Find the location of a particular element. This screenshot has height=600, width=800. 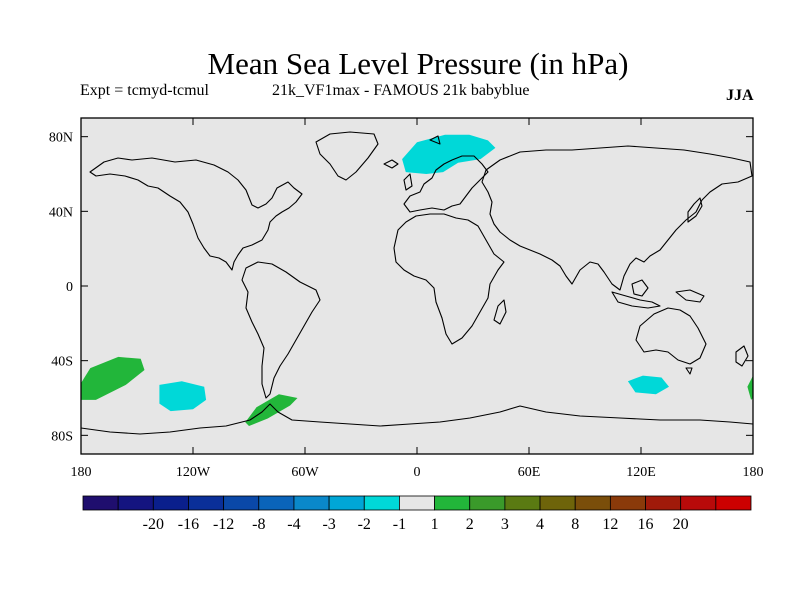

lat-tick-label: 0 is located at coordinates (69, 287).